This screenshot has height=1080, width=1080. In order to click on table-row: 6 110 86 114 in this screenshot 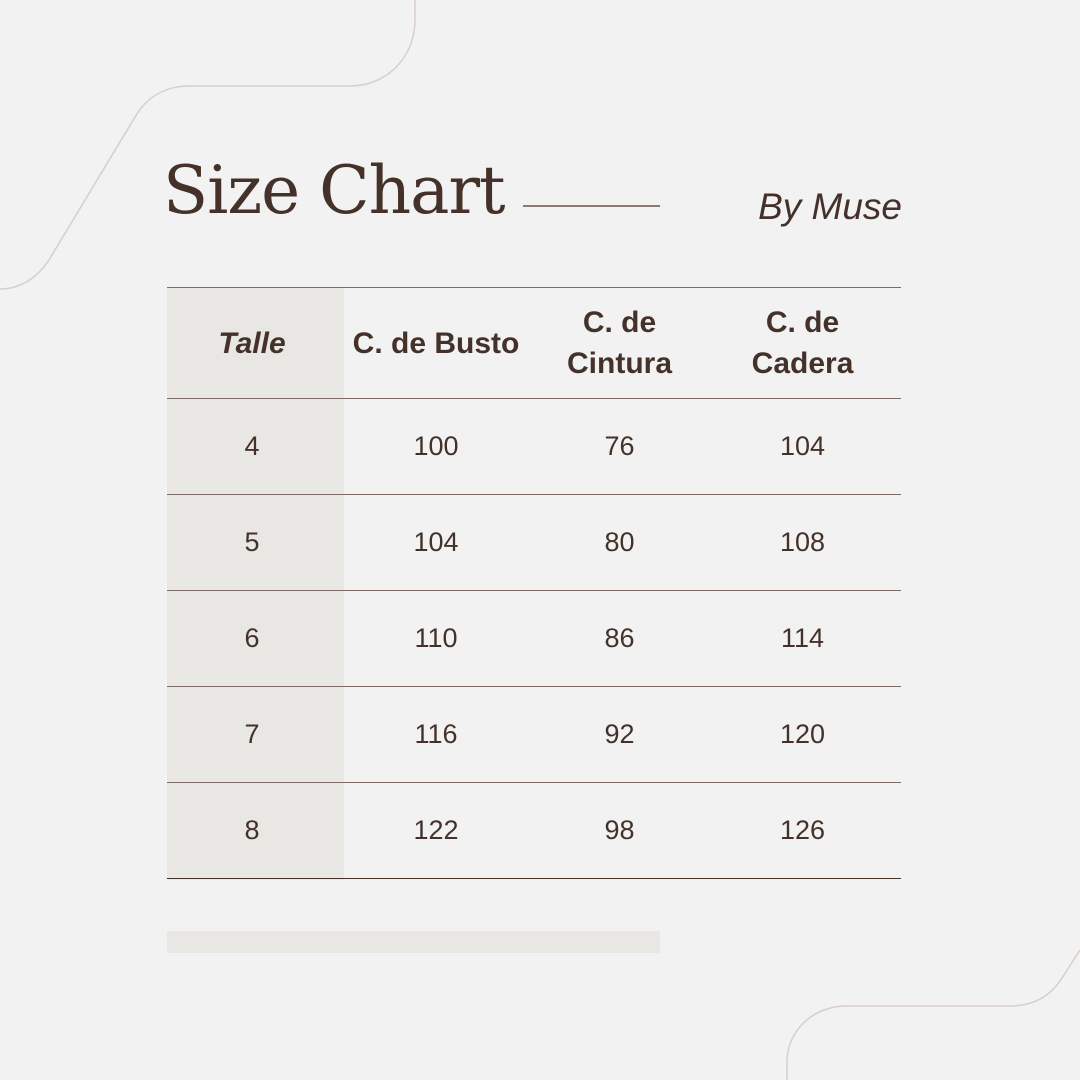, I will do `click(534, 638)`.